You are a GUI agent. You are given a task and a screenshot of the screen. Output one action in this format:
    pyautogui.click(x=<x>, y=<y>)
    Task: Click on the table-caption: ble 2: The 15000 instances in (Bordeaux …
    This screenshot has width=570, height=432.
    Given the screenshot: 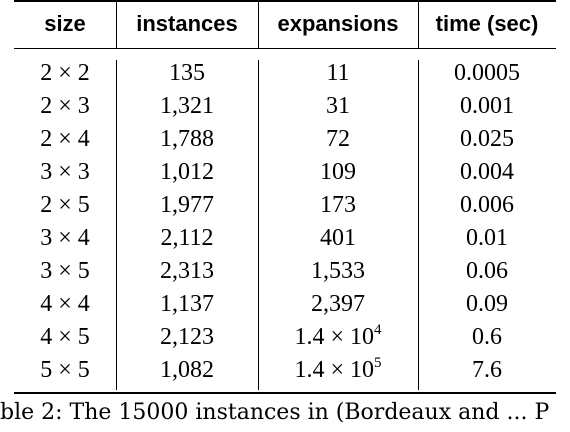 What is the action you would take?
    pyautogui.click(x=275, y=412)
    